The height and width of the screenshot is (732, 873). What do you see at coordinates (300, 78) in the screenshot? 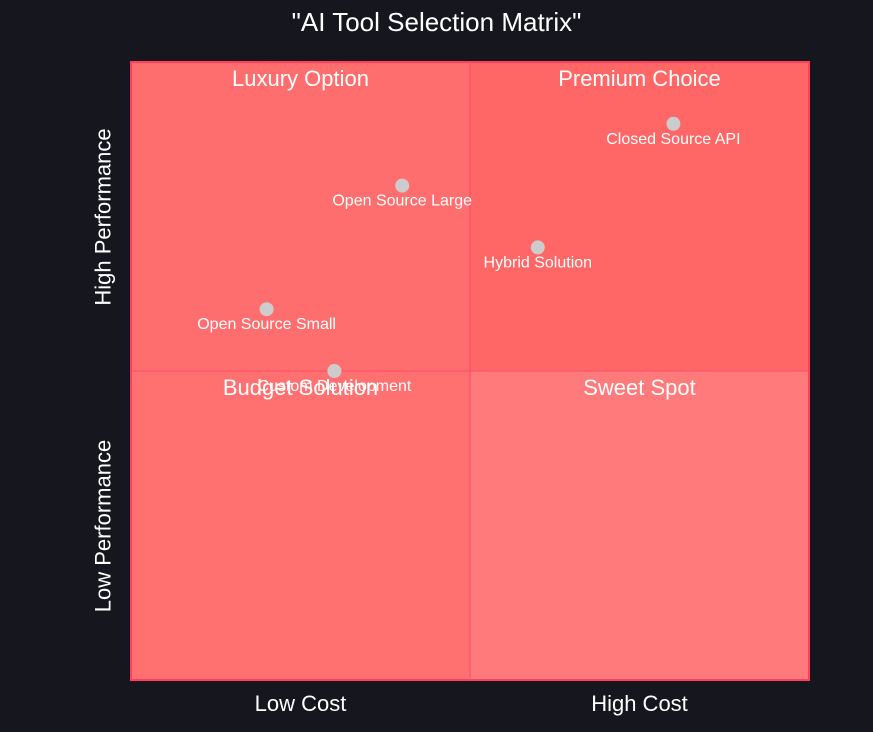
I see `quadrant-label-top-left: Luxury Option` at bounding box center [300, 78].